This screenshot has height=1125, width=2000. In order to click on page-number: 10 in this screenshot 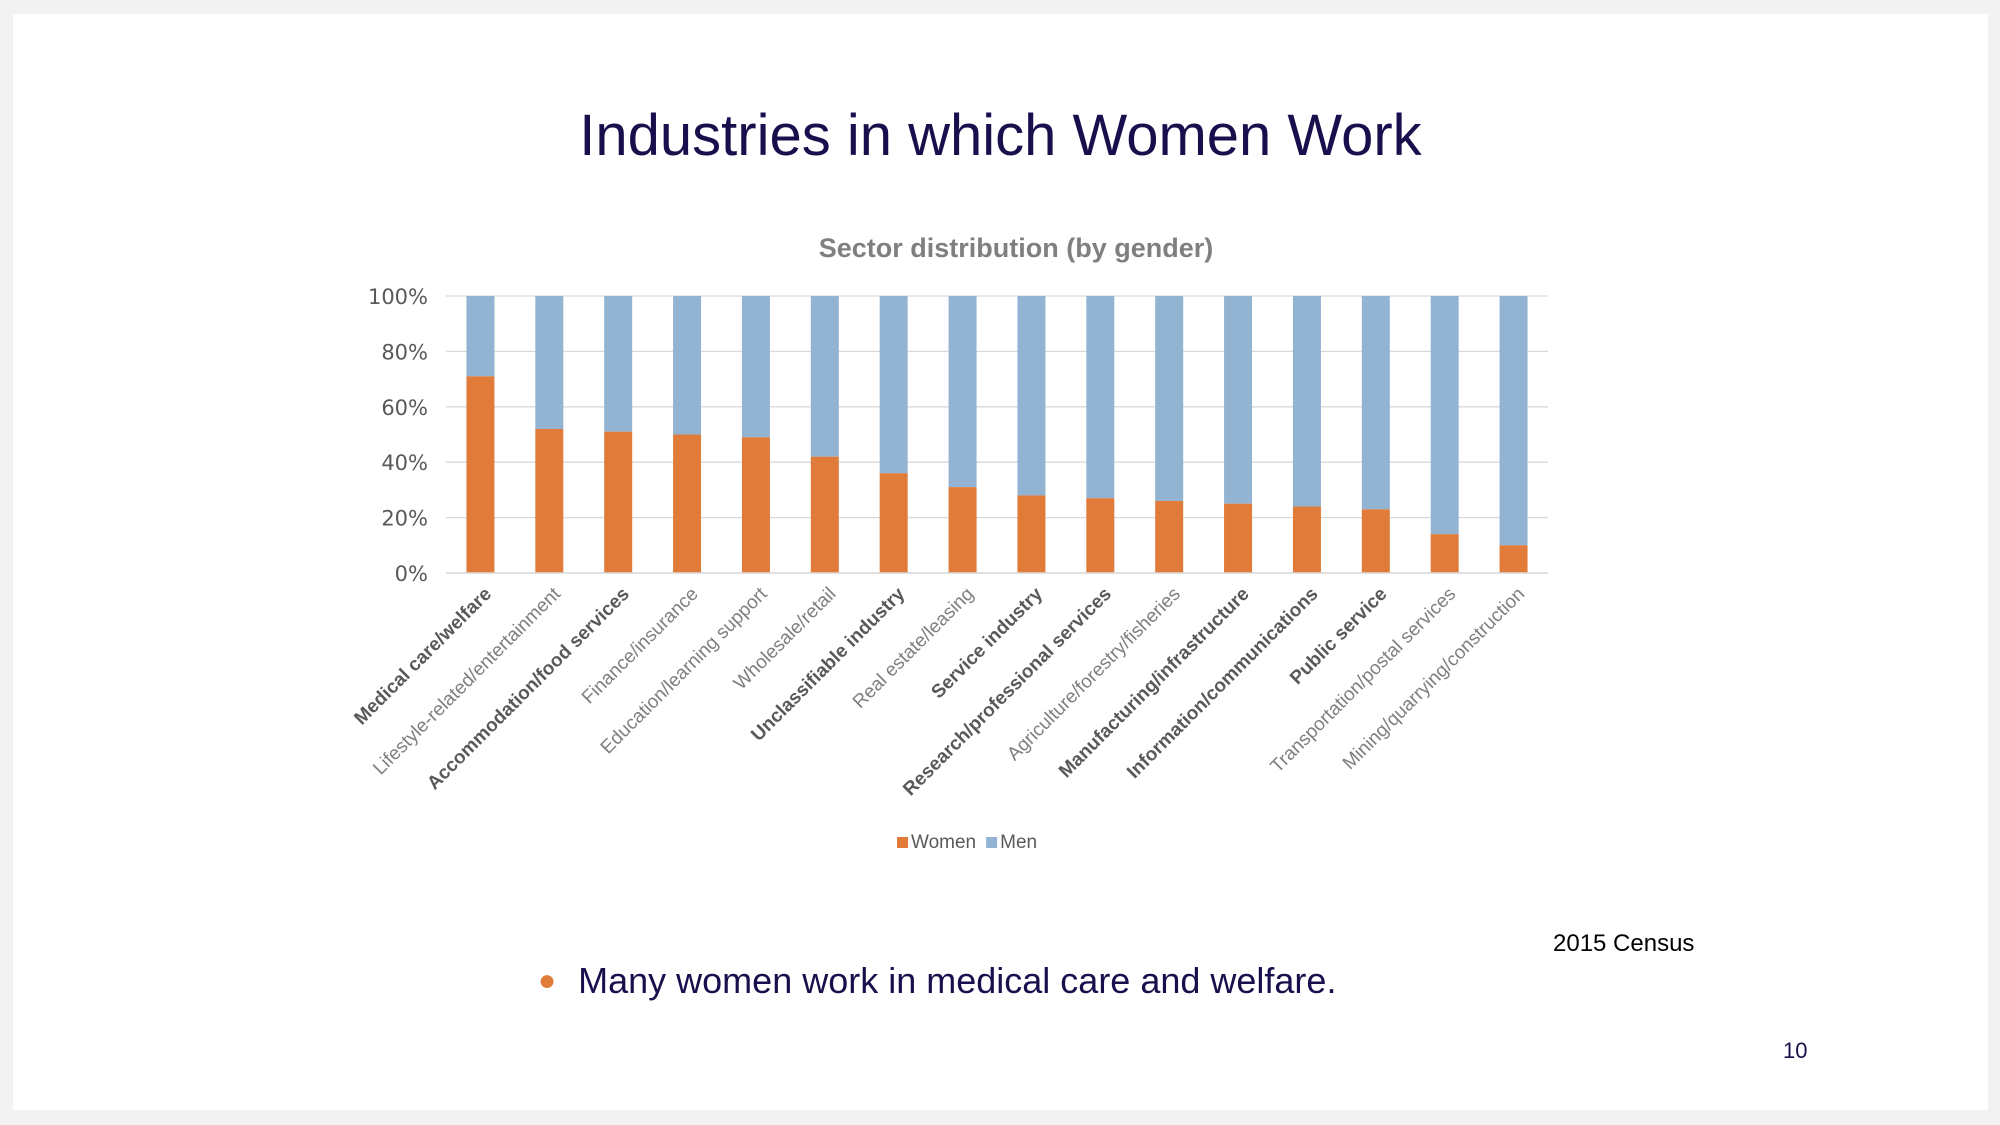, I will do `click(1795, 1050)`.